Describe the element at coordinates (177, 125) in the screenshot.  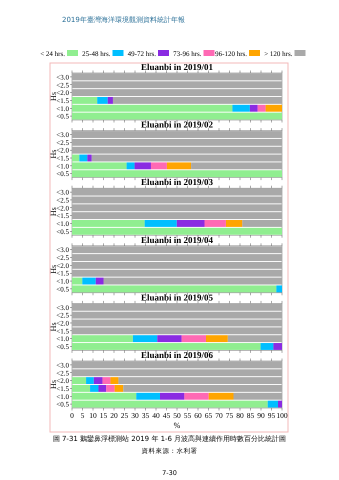
I see `chart-title: Eluanbi in 2019/02` at that location.